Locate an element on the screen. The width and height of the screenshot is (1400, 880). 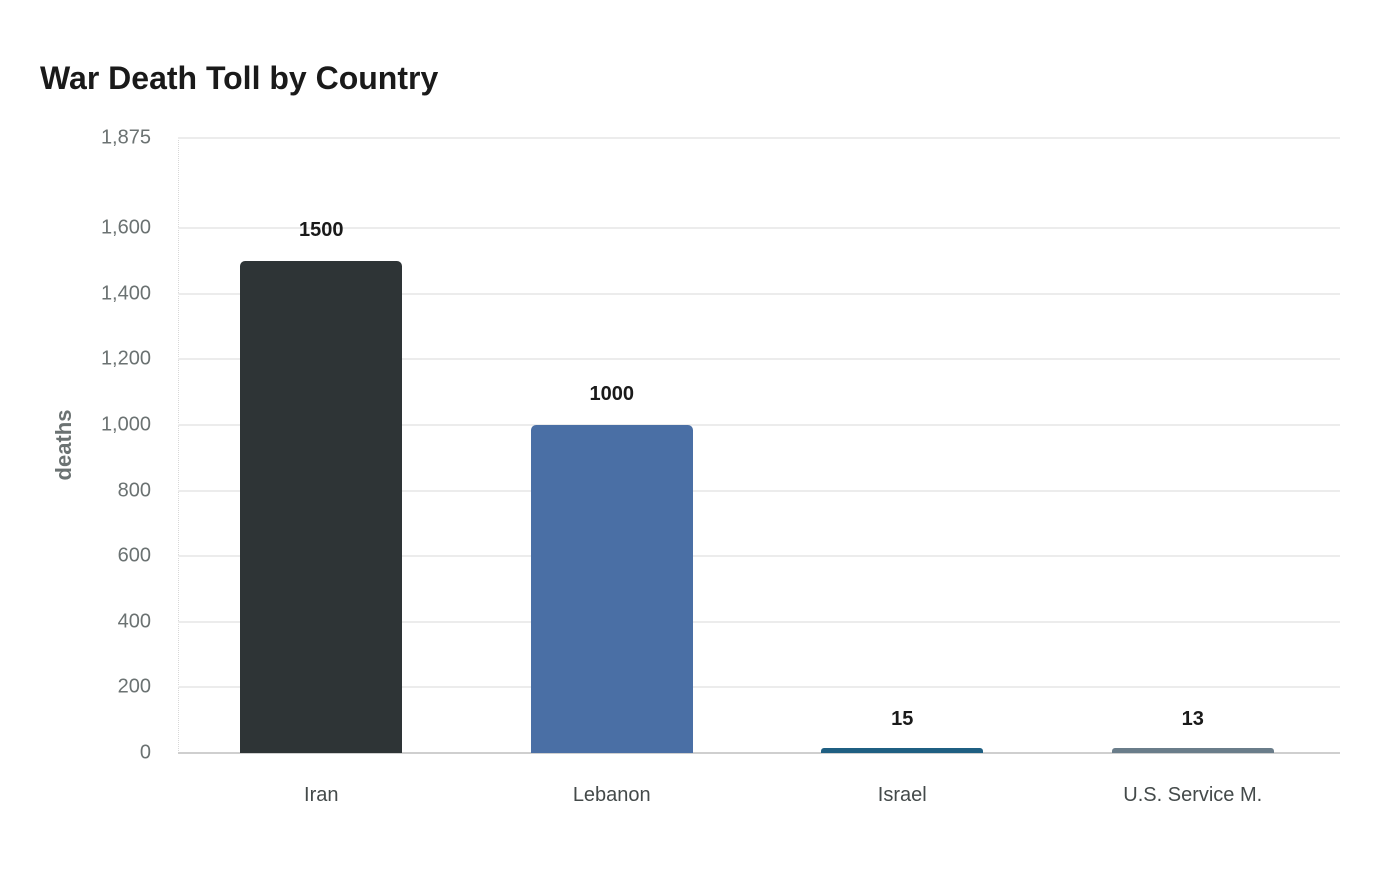
y-tick-label: 1,200 is located at coordinates (125, 358).